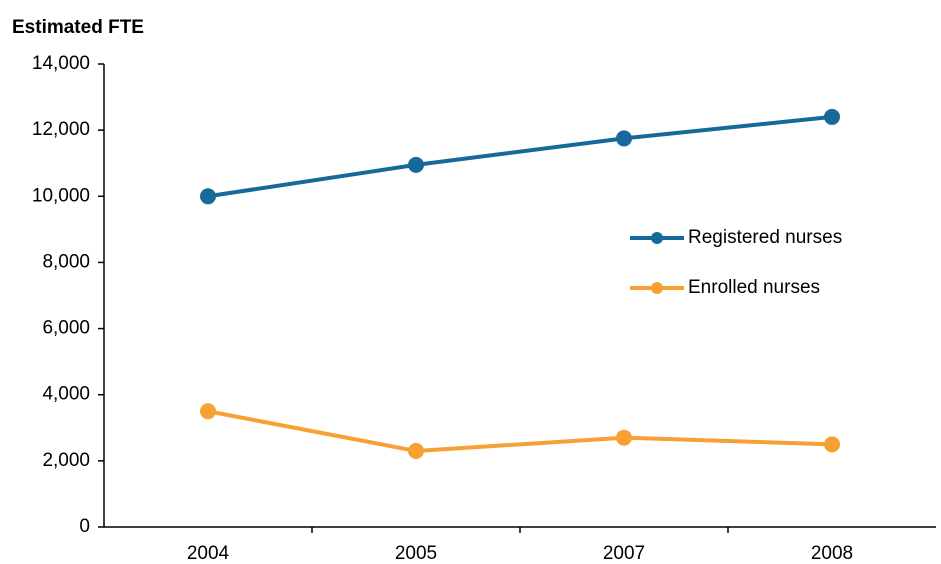 This screenshot has height=564, width=941. Describe the element at coordinates (61, 63) in the screenshot. I see `y-tick-label: 14,000` at that location.